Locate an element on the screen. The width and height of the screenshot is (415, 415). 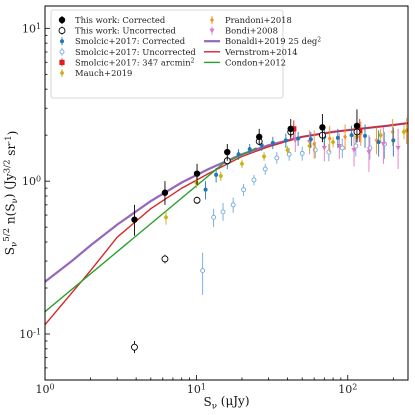
x-tick-label: 101​ is located at coordinates (196, 389).